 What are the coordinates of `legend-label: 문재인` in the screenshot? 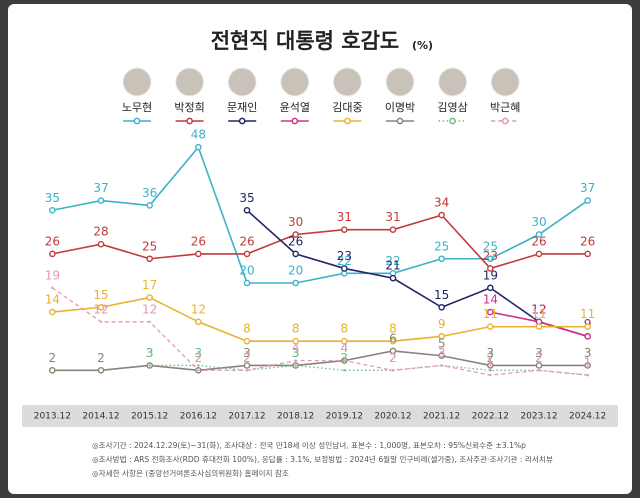 It's located at (242, 107).